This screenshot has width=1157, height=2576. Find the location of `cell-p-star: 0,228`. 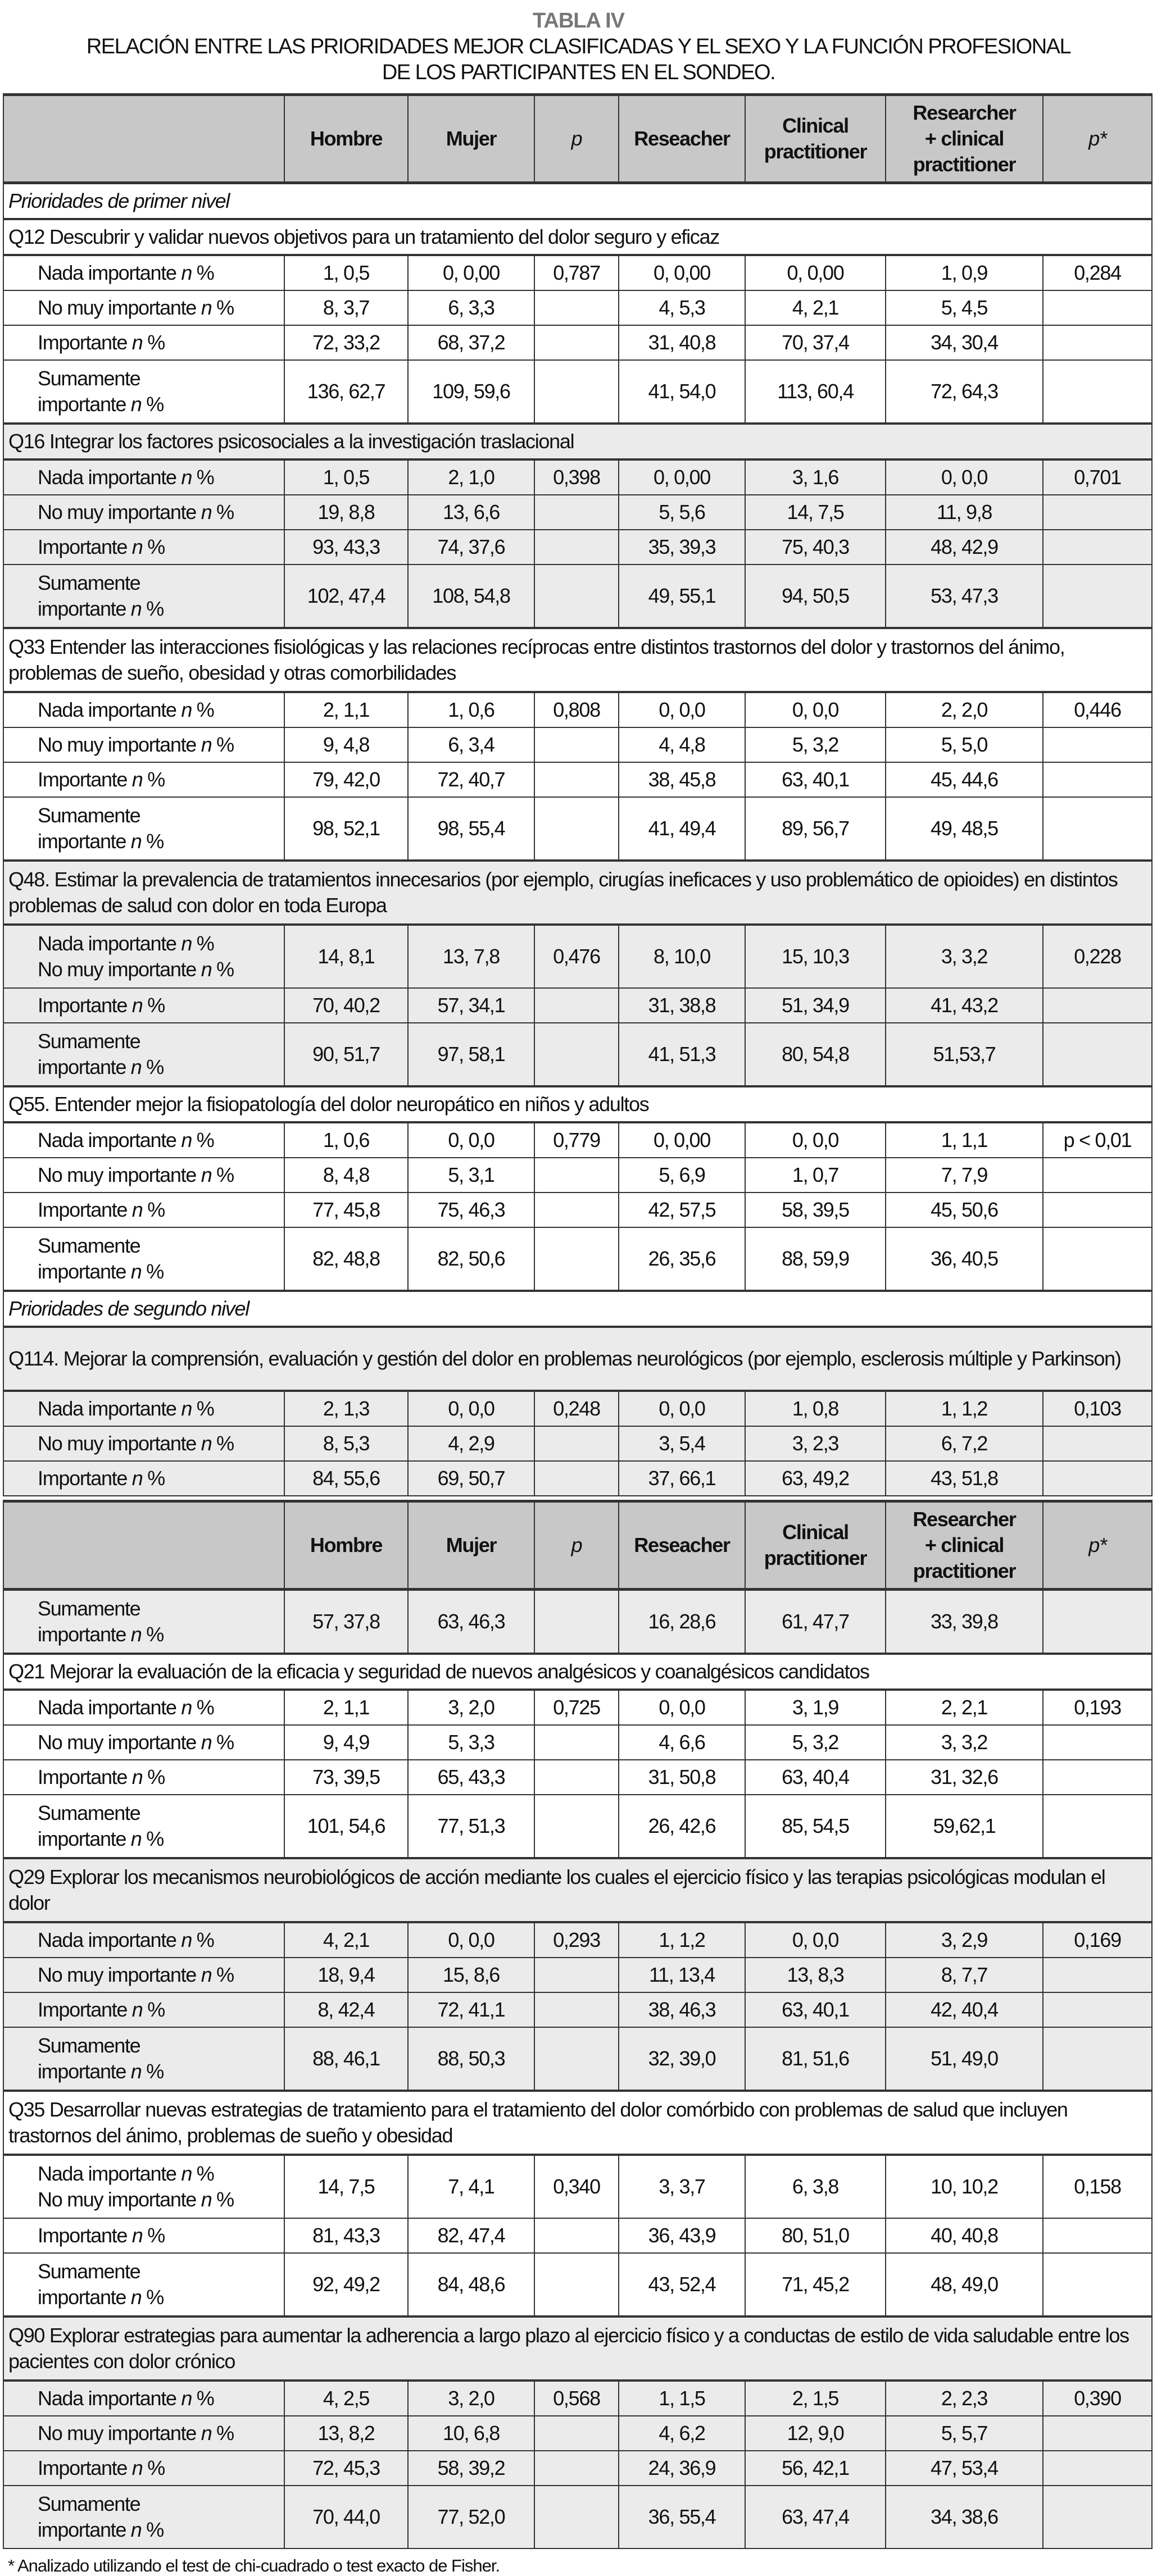

cell-p-star: 0,228 is located at coordinates (1097, 956).